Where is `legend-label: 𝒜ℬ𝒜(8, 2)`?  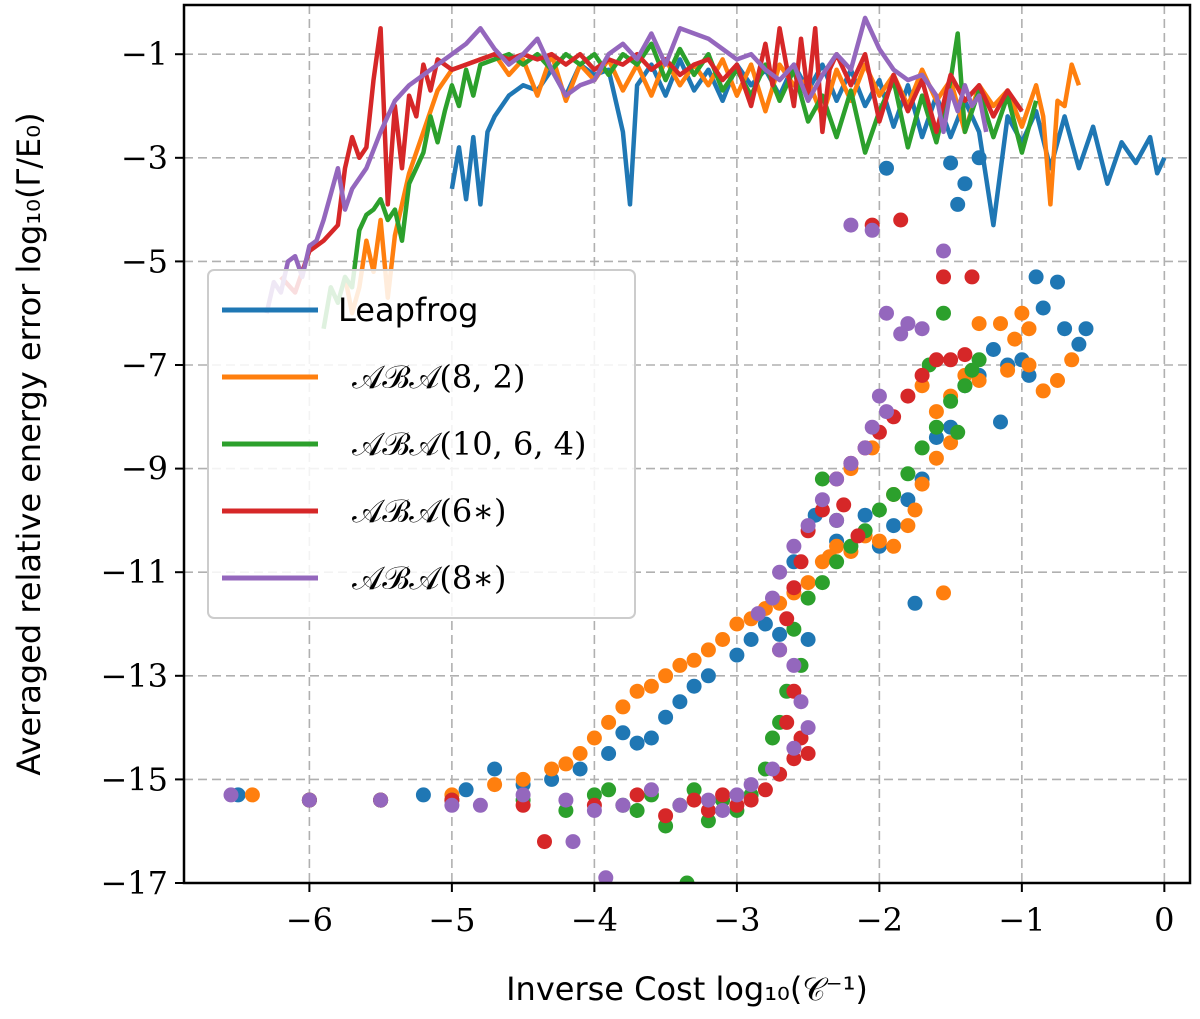
legend-label: 𝒜ℬ𝒜(8, 2) is located at coordinates (438, 377).